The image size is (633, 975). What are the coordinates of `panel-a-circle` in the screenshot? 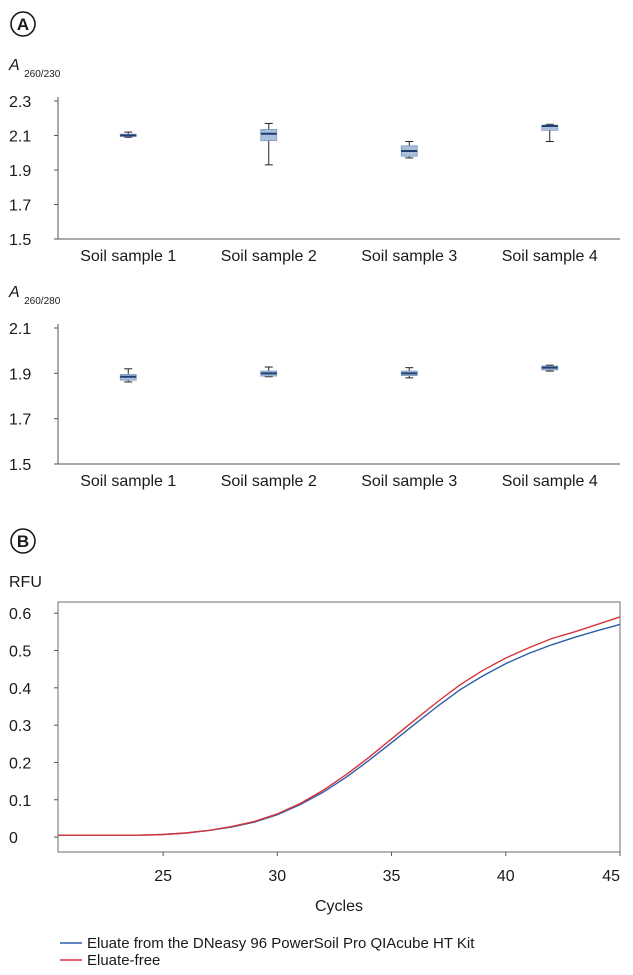 It's located at (23, 24).